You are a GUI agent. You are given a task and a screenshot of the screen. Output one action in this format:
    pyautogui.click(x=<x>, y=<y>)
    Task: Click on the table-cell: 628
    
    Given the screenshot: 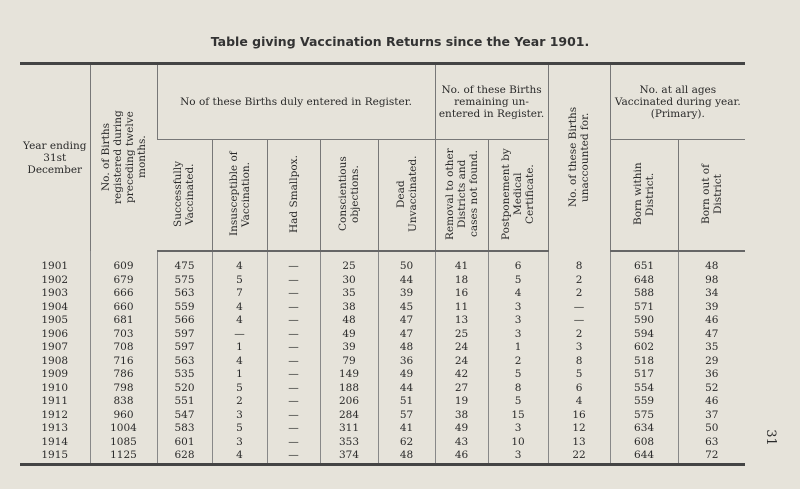 What is the action you would take?
    pyautogui.click(x=184, y=456)
    